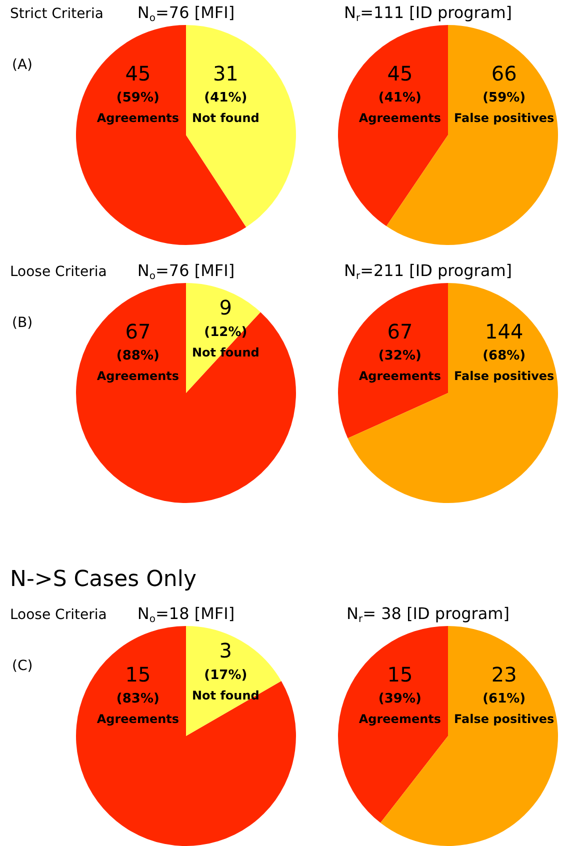  What do you see at coordinates (504, 341) in the screenshot?
I see `data-label: 144 (68%)` at bounding box center [504, 341].